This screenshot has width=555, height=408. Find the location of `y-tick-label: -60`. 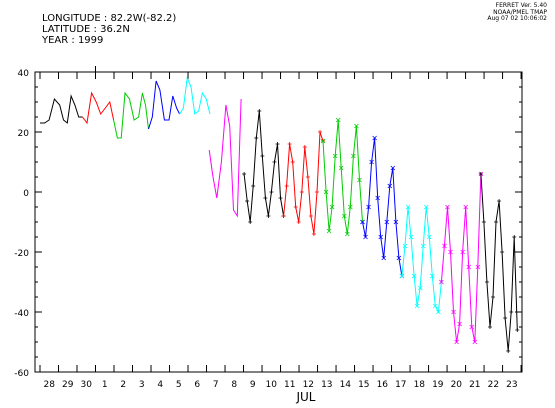

y-tick-label: -60 is located at coordinates (21, 374).